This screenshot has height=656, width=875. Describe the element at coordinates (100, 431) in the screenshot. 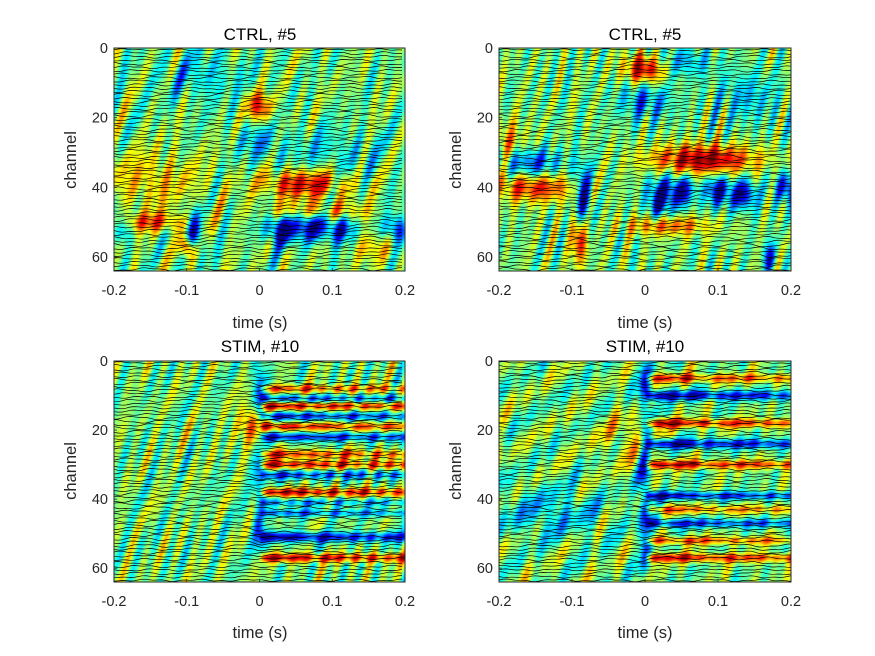

I see `y-tick-label: 20` at that location.